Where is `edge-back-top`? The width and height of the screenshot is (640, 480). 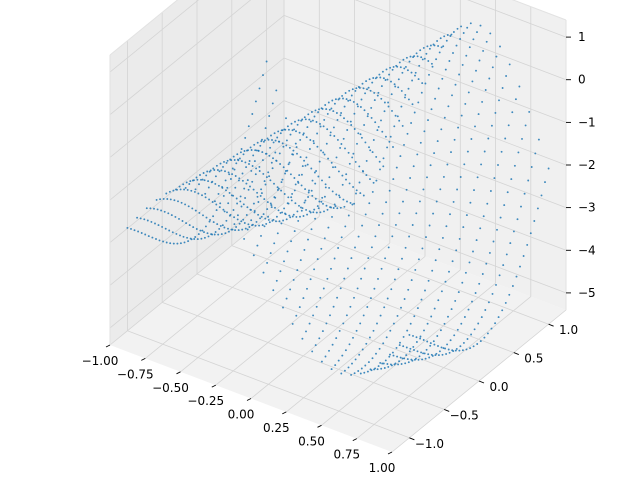
edge-back-top is located at coordinates (539, 10).